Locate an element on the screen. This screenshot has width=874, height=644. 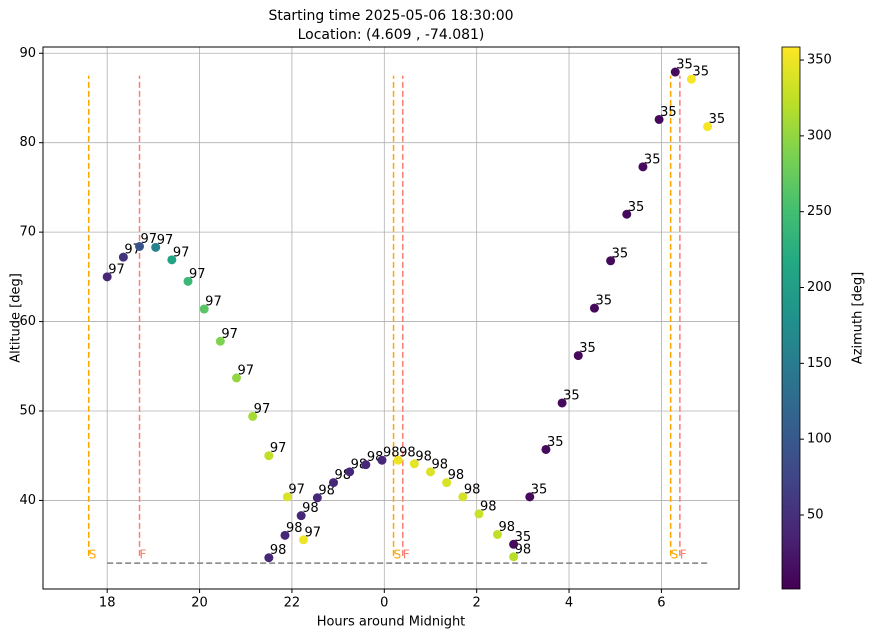
colorbar-tick-label: 350 is located at coordinates (819, 60).